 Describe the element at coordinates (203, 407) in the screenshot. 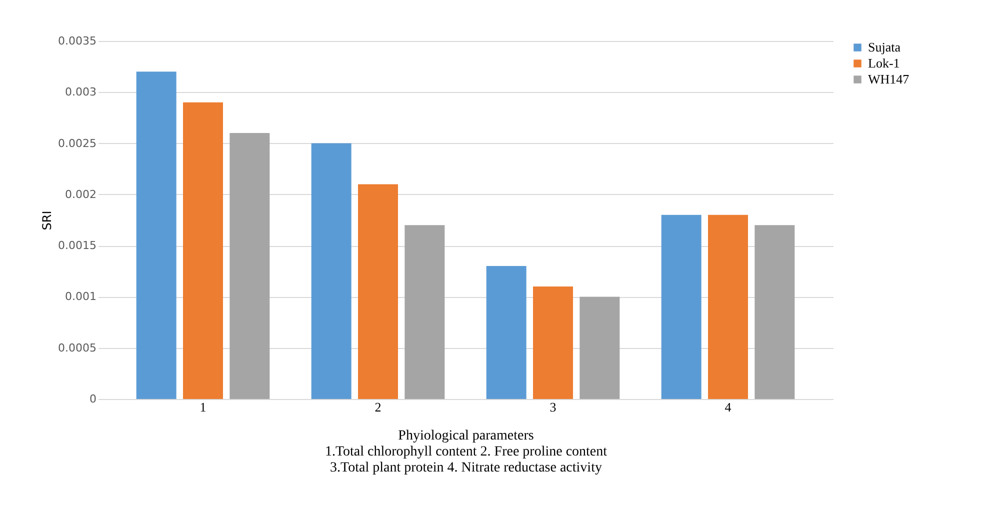

I see `x-tick-label: 1` at that location.